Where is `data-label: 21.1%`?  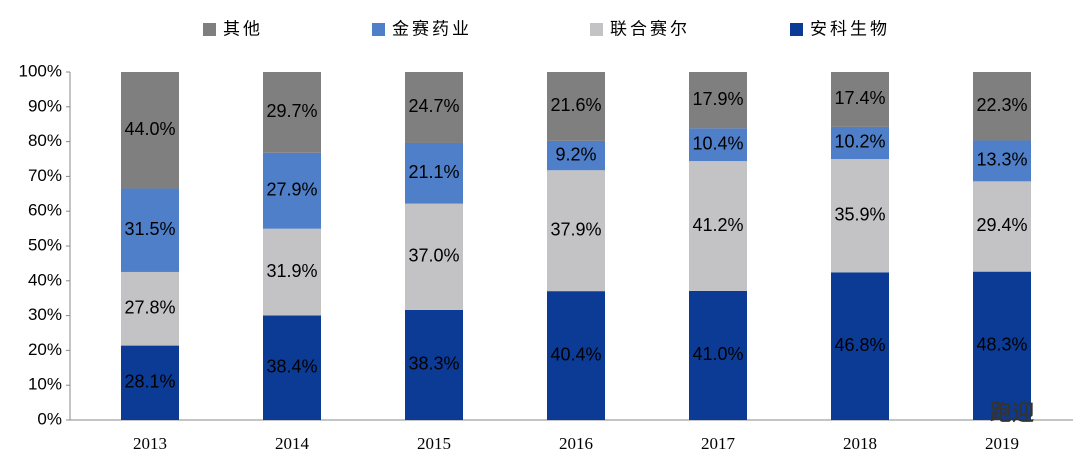
data-label: 21.1% is located at coordinates (433, 172).